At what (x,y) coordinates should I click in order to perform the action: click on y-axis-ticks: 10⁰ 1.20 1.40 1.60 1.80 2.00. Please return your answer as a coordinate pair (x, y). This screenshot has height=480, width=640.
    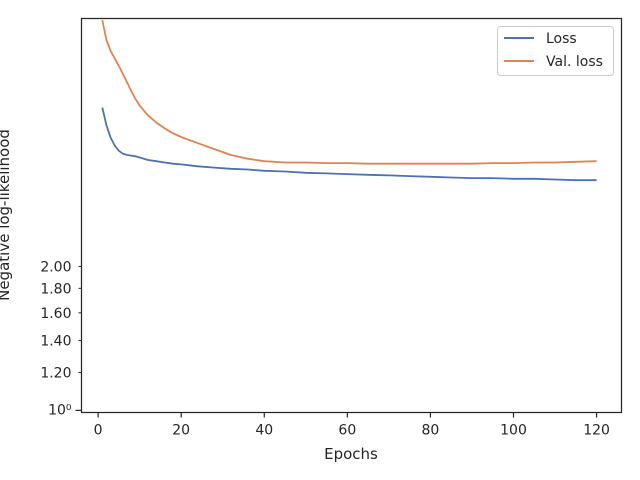
    Looking at the image, I should click on (61, 338).